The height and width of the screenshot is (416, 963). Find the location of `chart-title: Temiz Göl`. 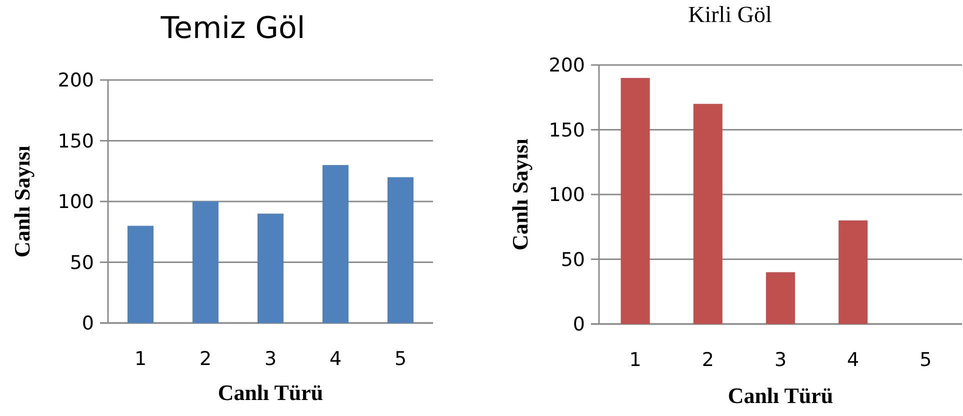

chart-title: Temiz Göl is located at coordinates (233, 28).